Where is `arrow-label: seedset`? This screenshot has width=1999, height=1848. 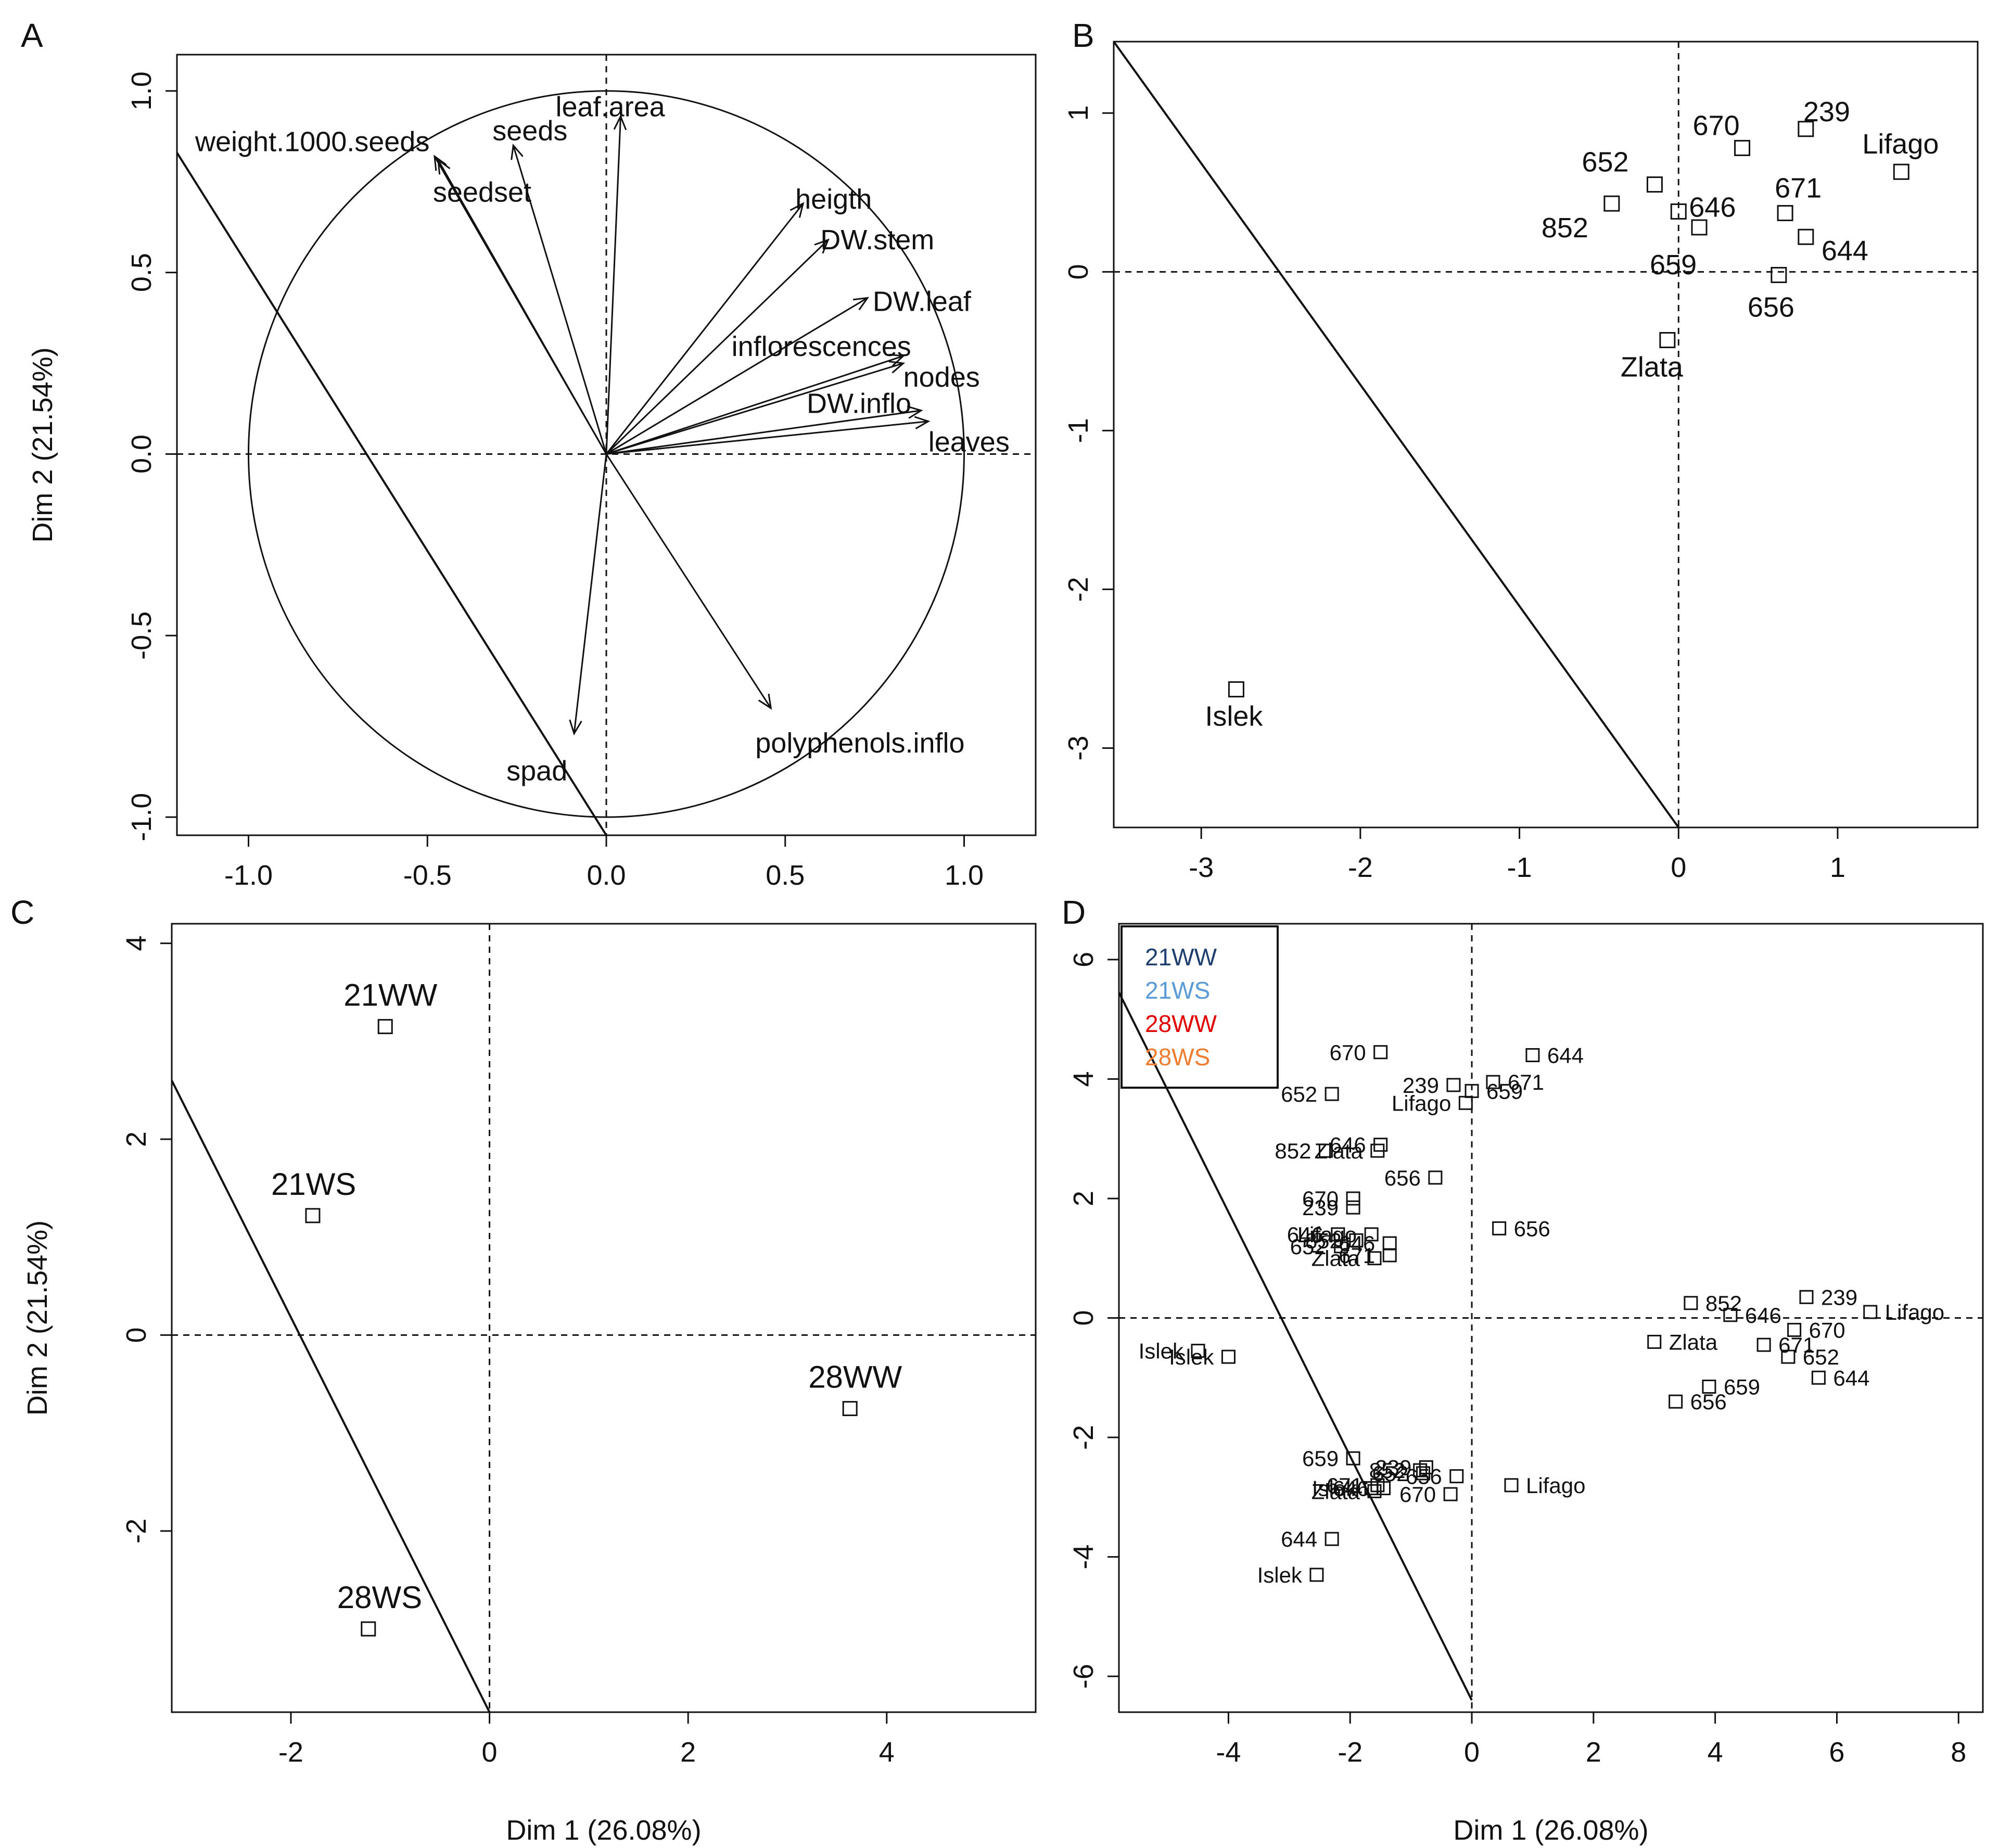
arrow-label: seedset is located at coordinates (482, 192).